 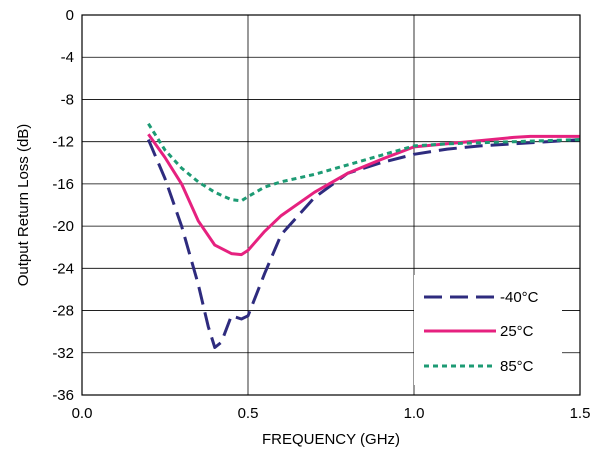 What do you see at coordinates (63, 395) in the screenshot?
I see `y-tick-label: -36` at bounding box center [63, 395].